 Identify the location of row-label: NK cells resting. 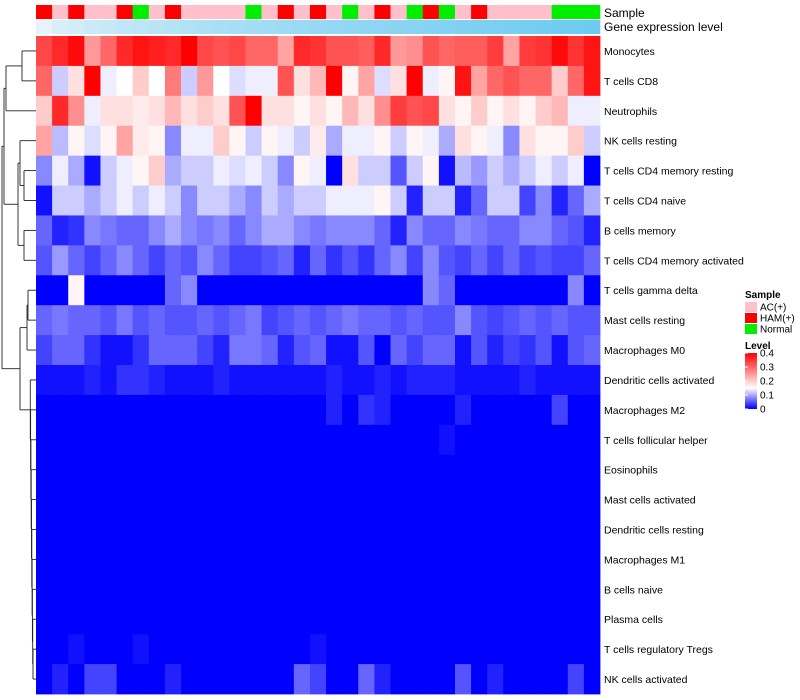
(640, 142).